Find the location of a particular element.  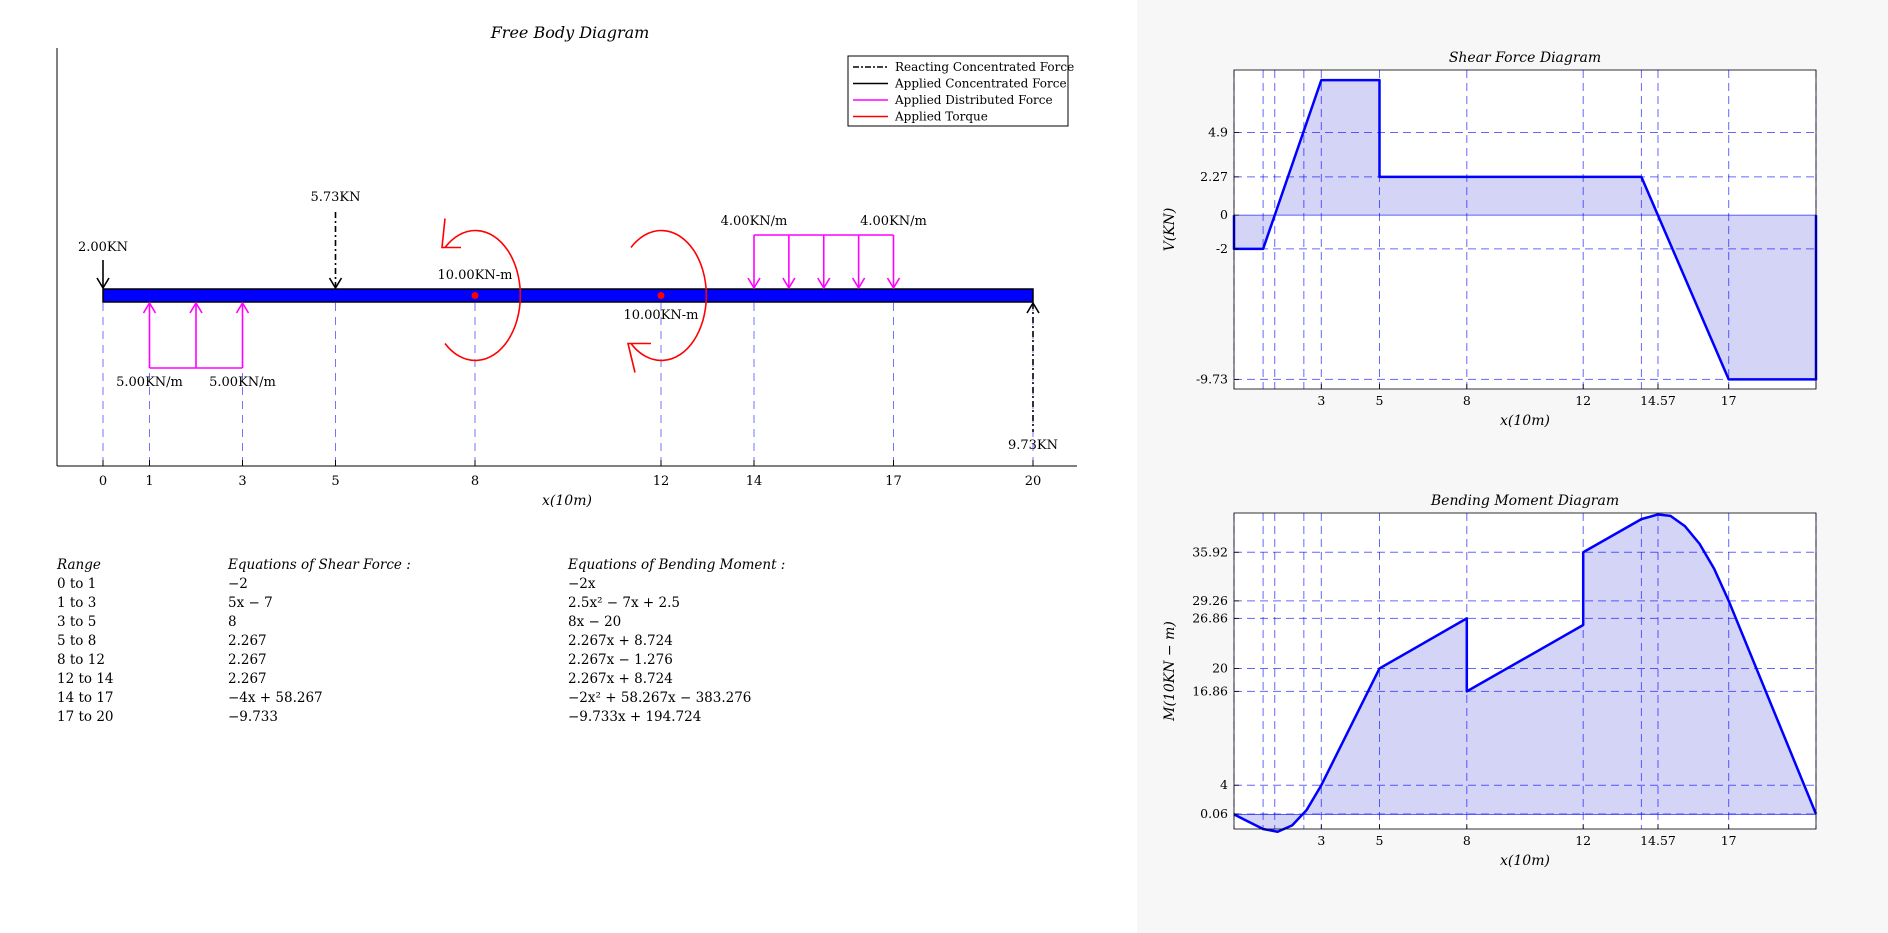

sfd-x-tick-label: 14.57 is located at coordinates (1658, 400).